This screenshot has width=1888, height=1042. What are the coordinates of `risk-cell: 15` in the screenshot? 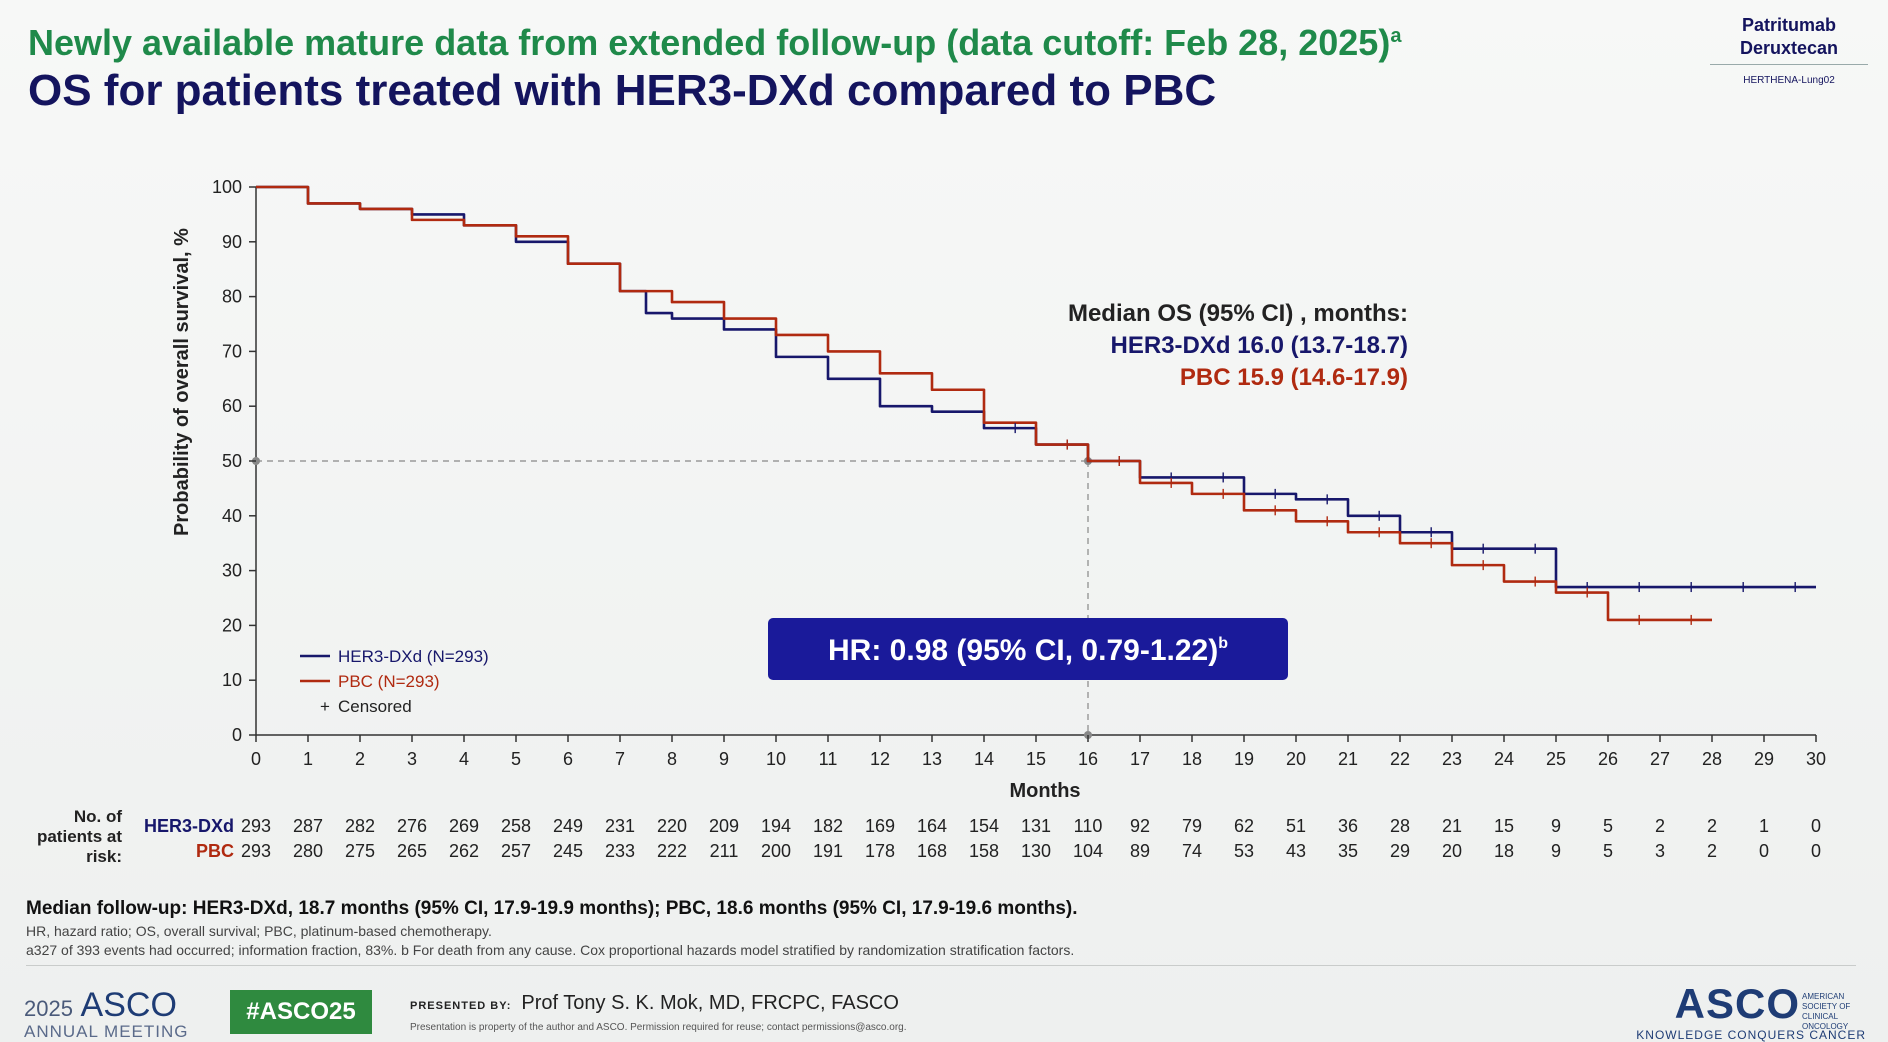 It's located at (1504, 826).